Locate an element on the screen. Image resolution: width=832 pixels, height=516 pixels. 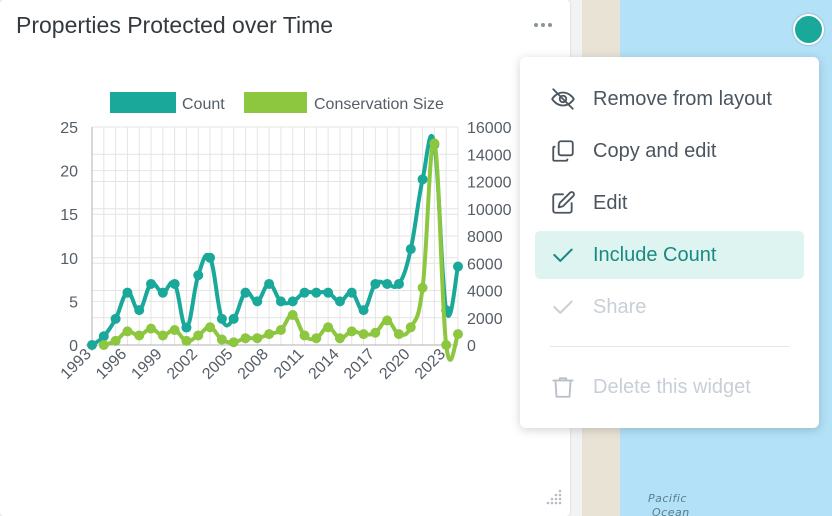
legend-swatch-conservation-size is located at coordinates (275, 102).